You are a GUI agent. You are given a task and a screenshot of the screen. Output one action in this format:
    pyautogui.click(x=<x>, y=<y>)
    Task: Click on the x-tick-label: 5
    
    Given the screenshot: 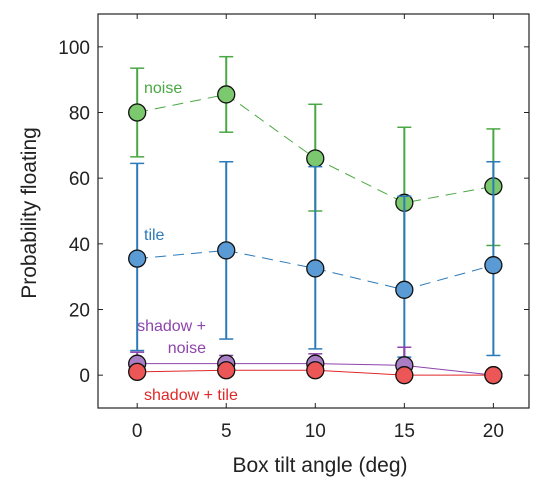 What is the action you would take?
    pyautogui.click(x=226, y=431)
    